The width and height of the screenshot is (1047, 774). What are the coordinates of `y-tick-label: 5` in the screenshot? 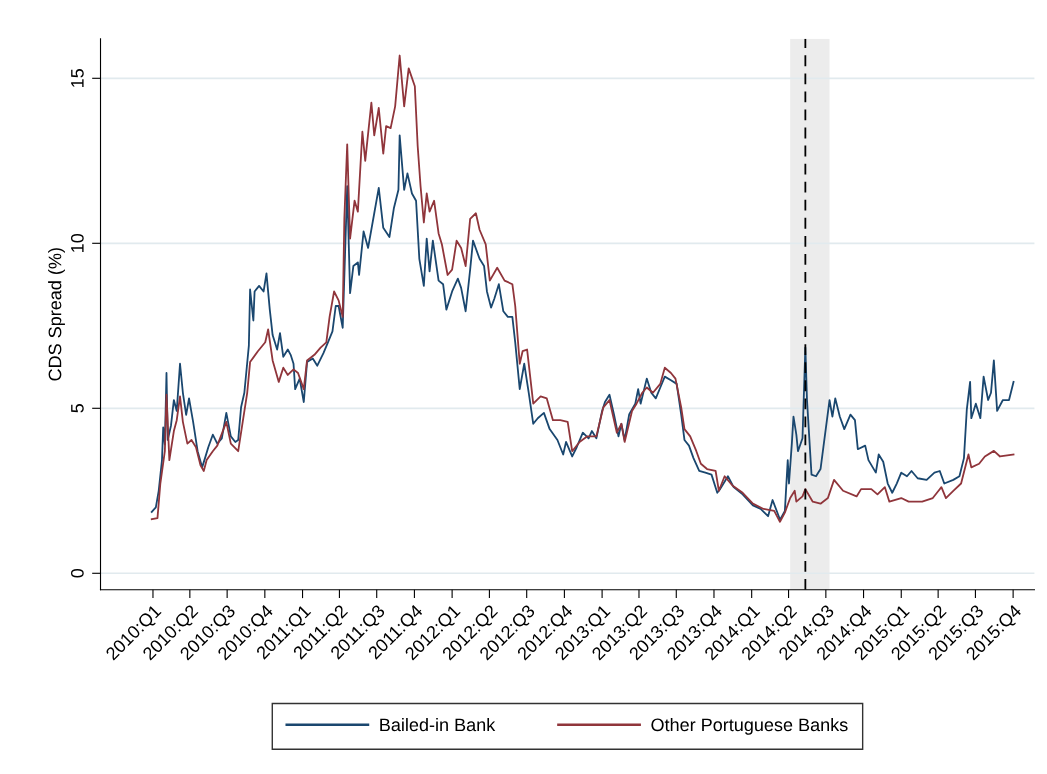 It's located at (77, 408).